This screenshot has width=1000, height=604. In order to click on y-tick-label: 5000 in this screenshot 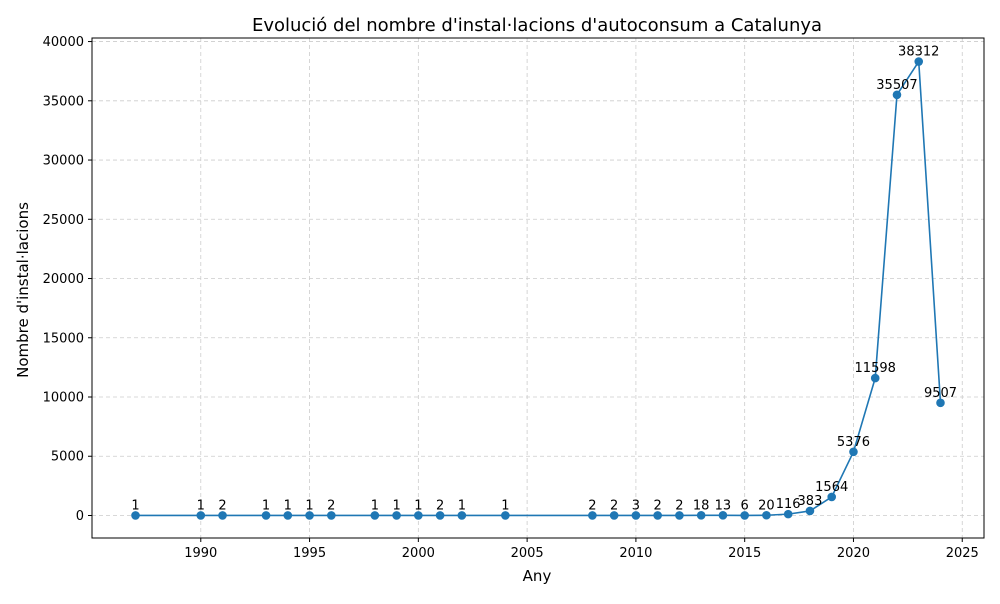, I will do `click(67, 457)`.